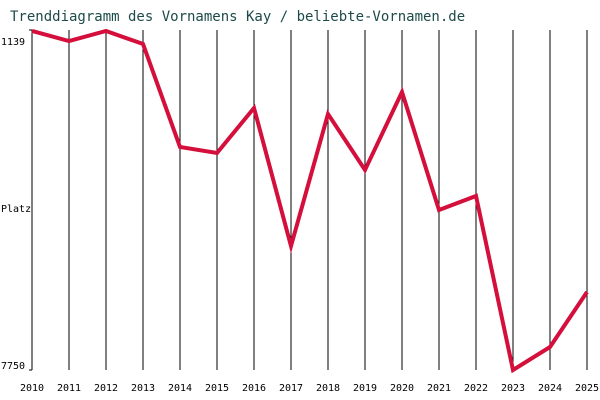 This screenshot has width=600, height=400. I want to click on x-tick-label: 2014, so click(180, 388).